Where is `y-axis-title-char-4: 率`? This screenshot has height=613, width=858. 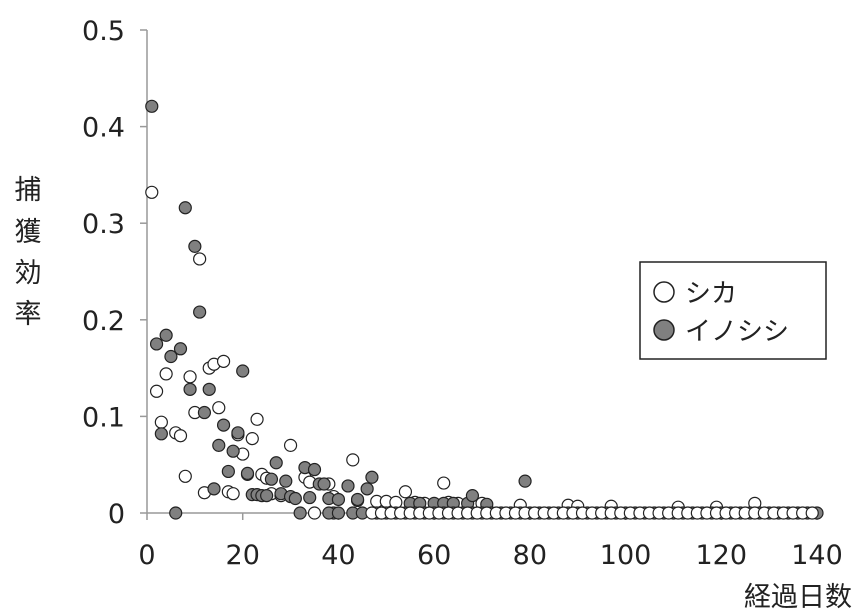
y-axis-title-char-4: 率 is located at coordinates (28, 314).